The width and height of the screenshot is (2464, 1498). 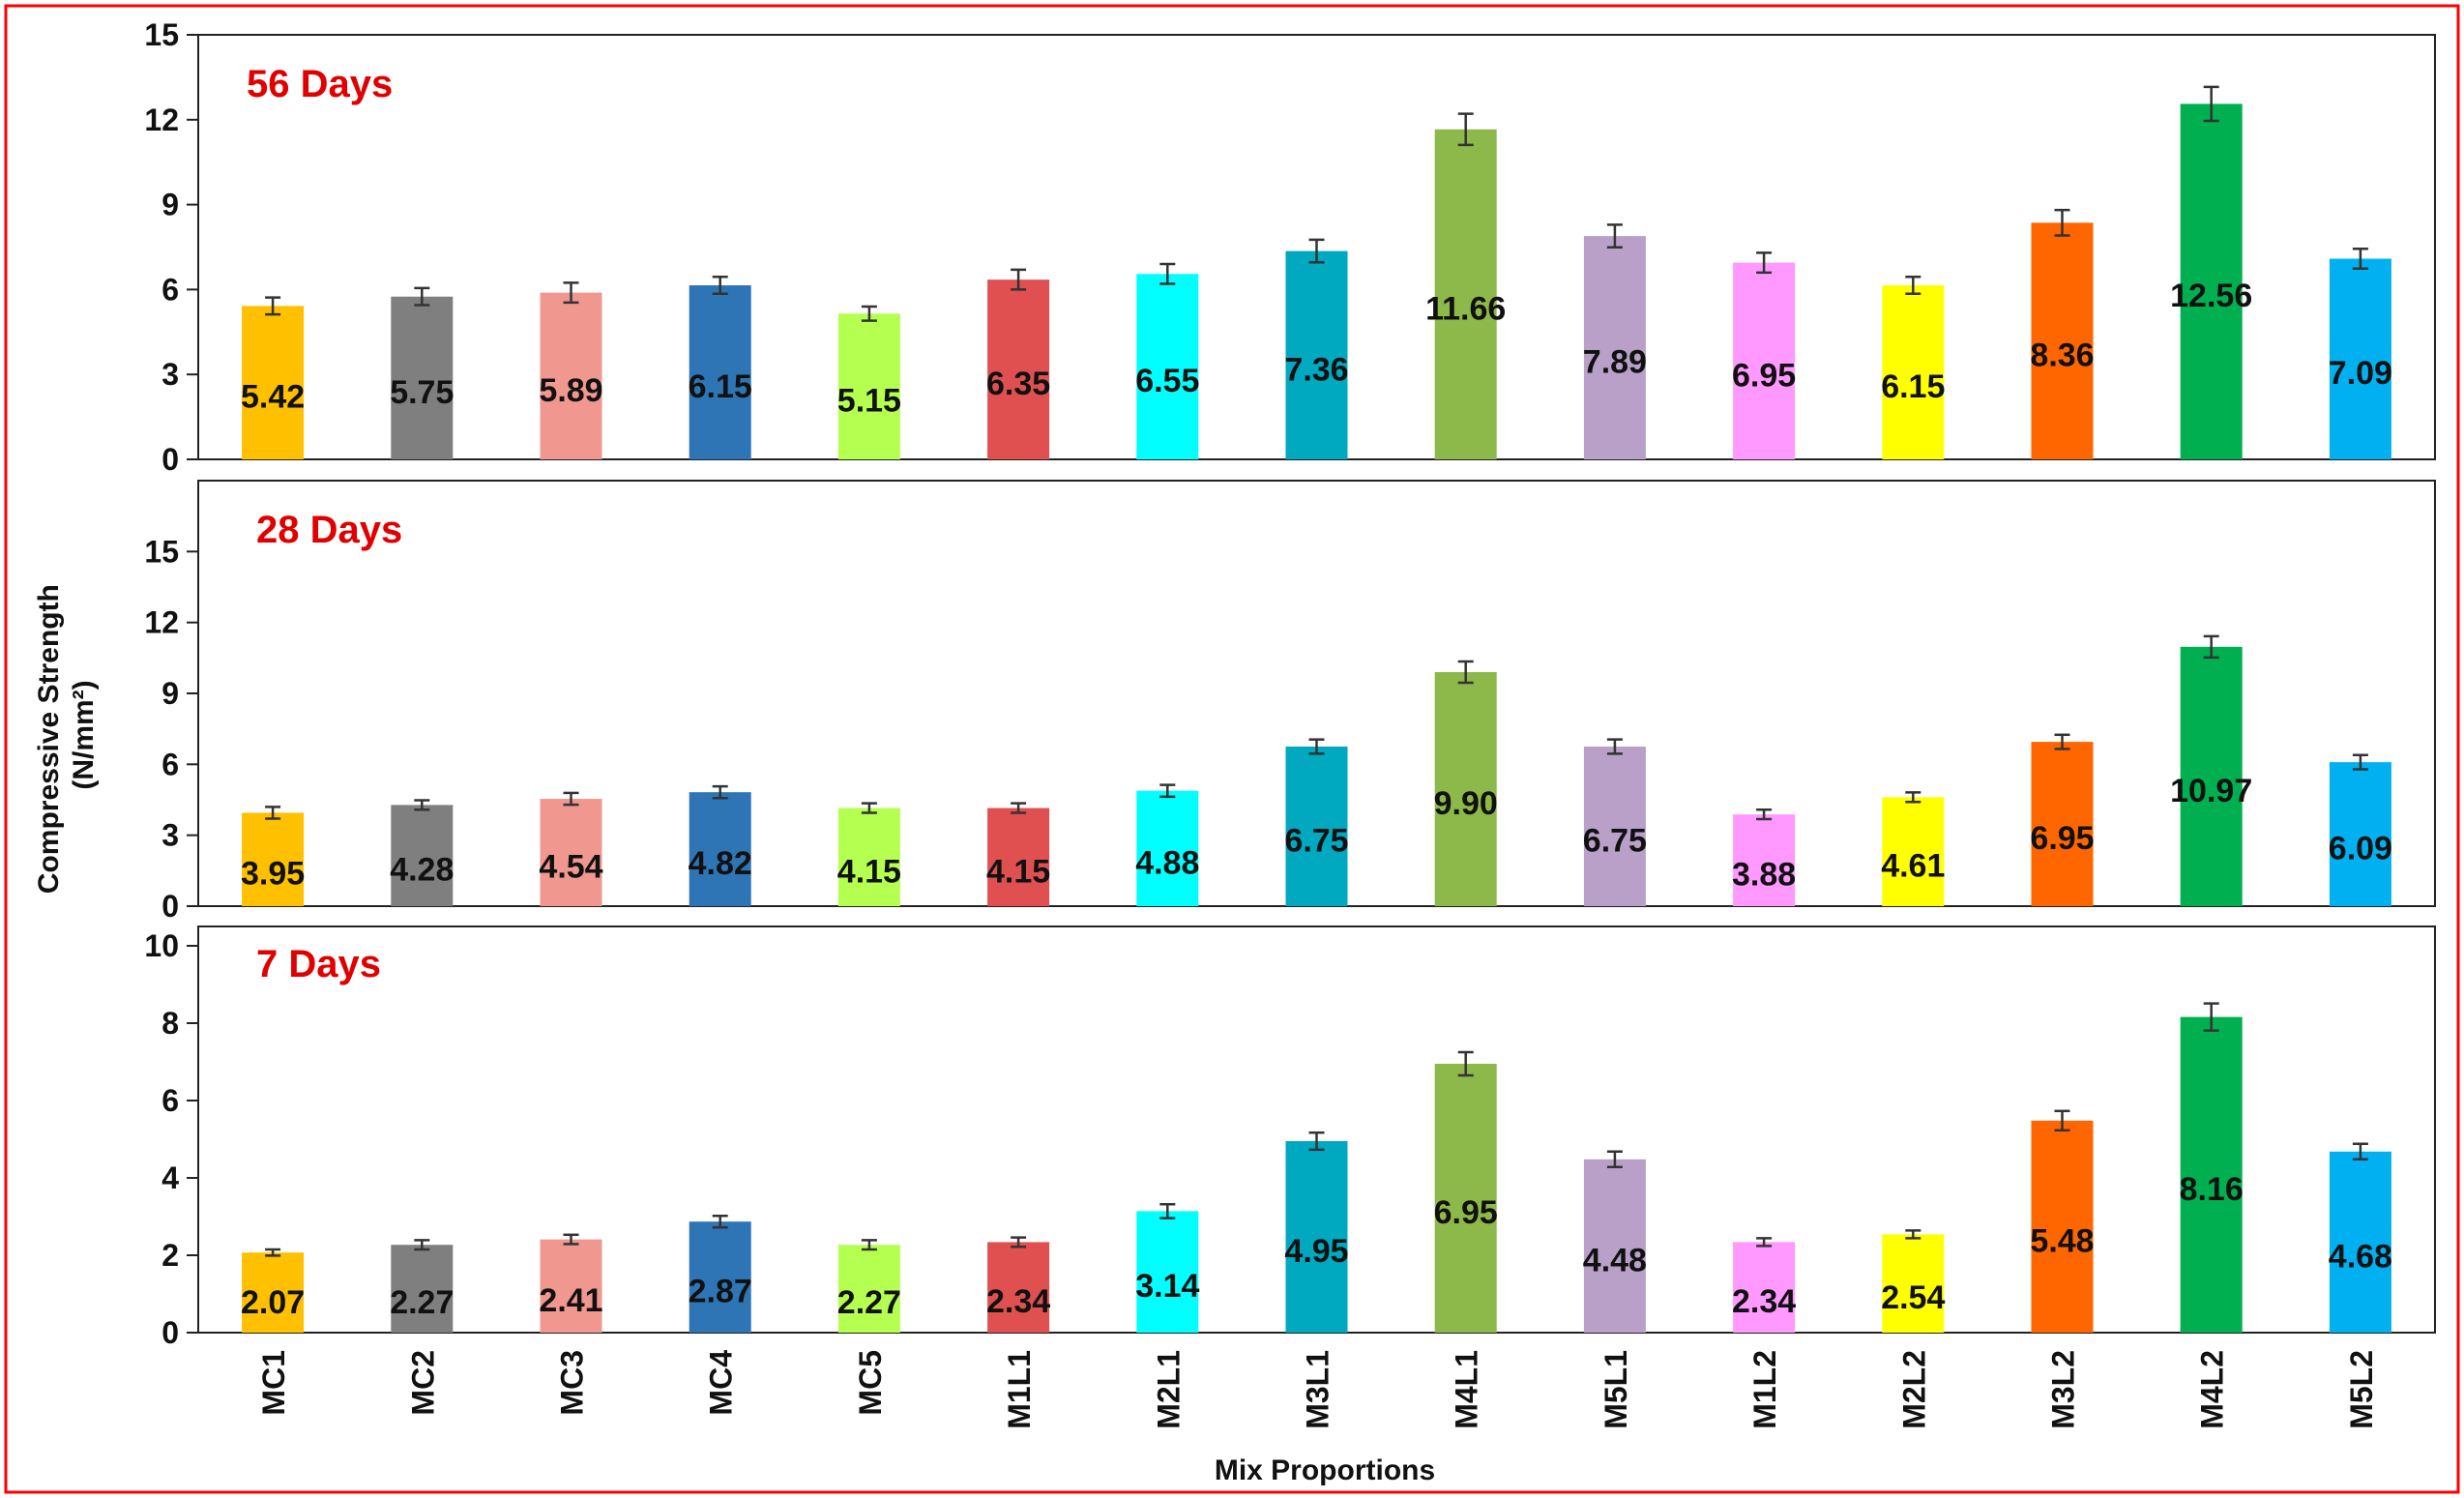 What do you see at coordinates (1914, 1389) in the screenshot?
I see `category-label-m2l2: M2L2` at bounding box center [1914, 1389].